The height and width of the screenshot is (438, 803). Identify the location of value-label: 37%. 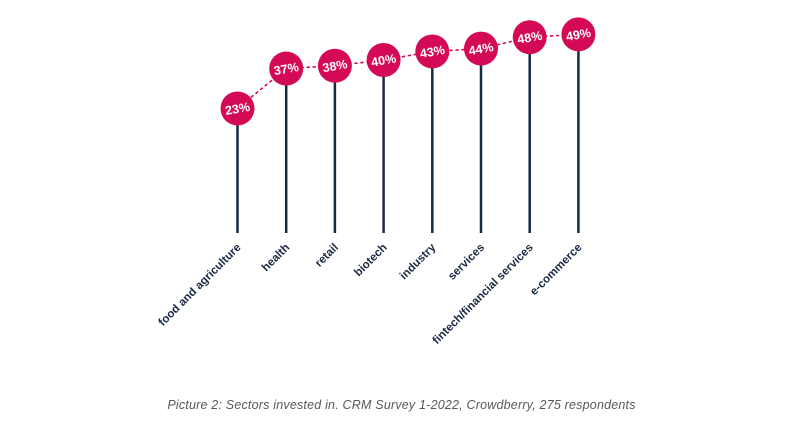
(286, 69).